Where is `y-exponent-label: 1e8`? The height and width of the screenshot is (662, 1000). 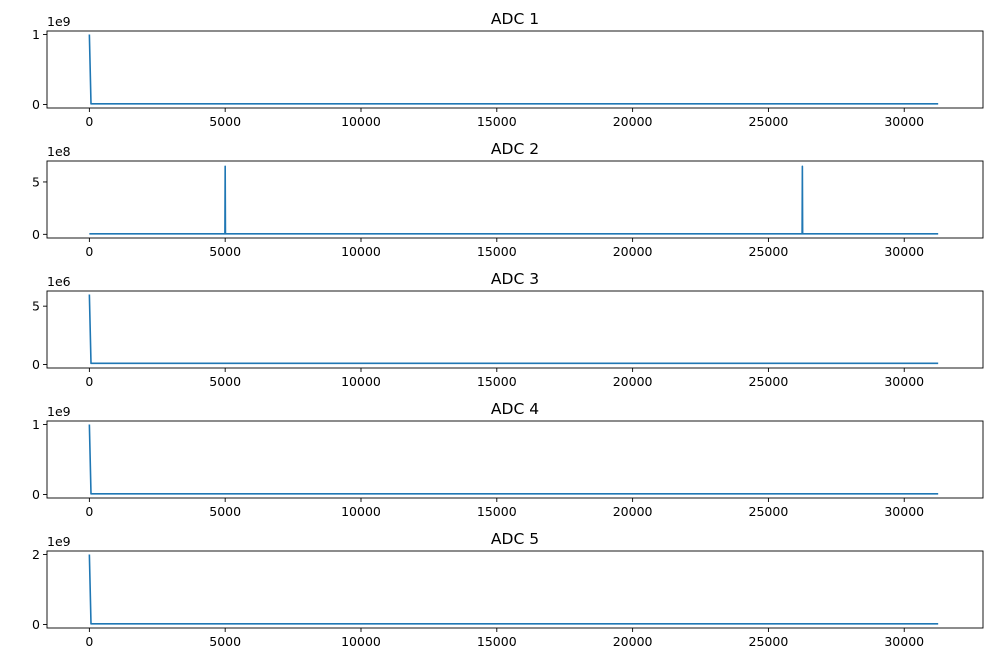
y-exponent-label: 1e8 is located at coordinates (59, 151).